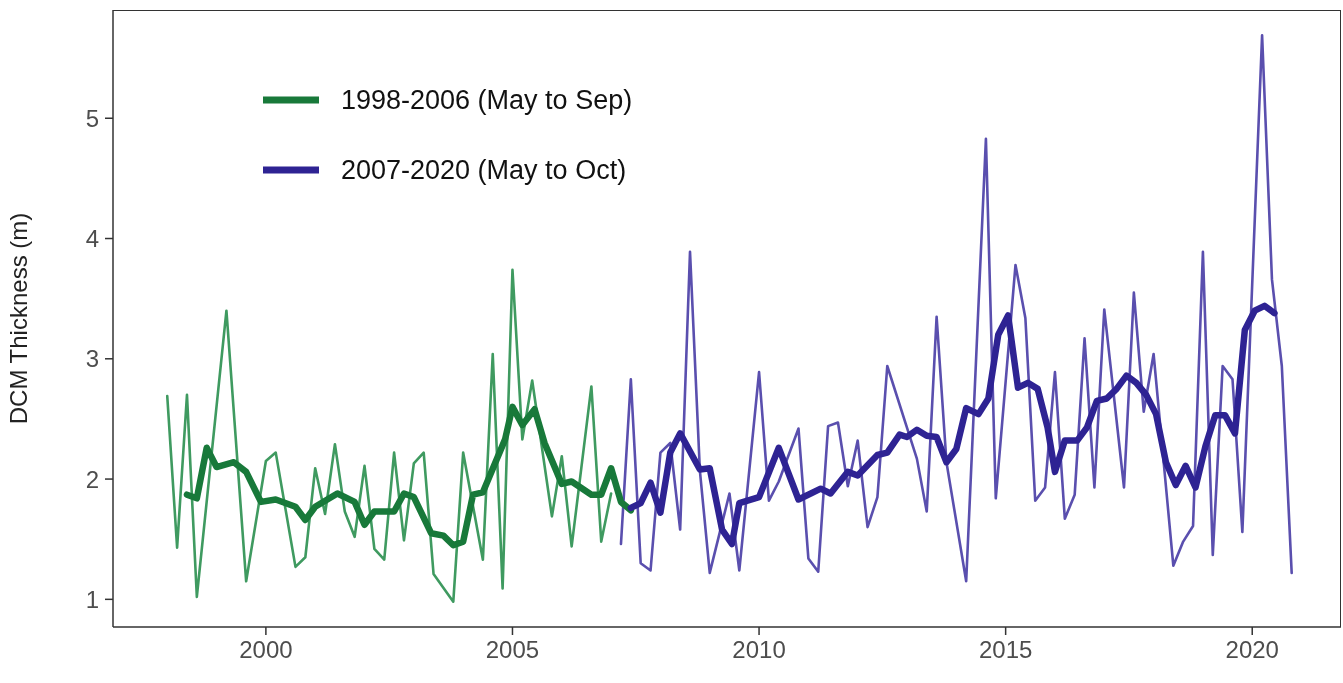 The width and height of the screenshot is (1343, 683). I want to click on x-tick-label: 2020, so click(1252, 650).